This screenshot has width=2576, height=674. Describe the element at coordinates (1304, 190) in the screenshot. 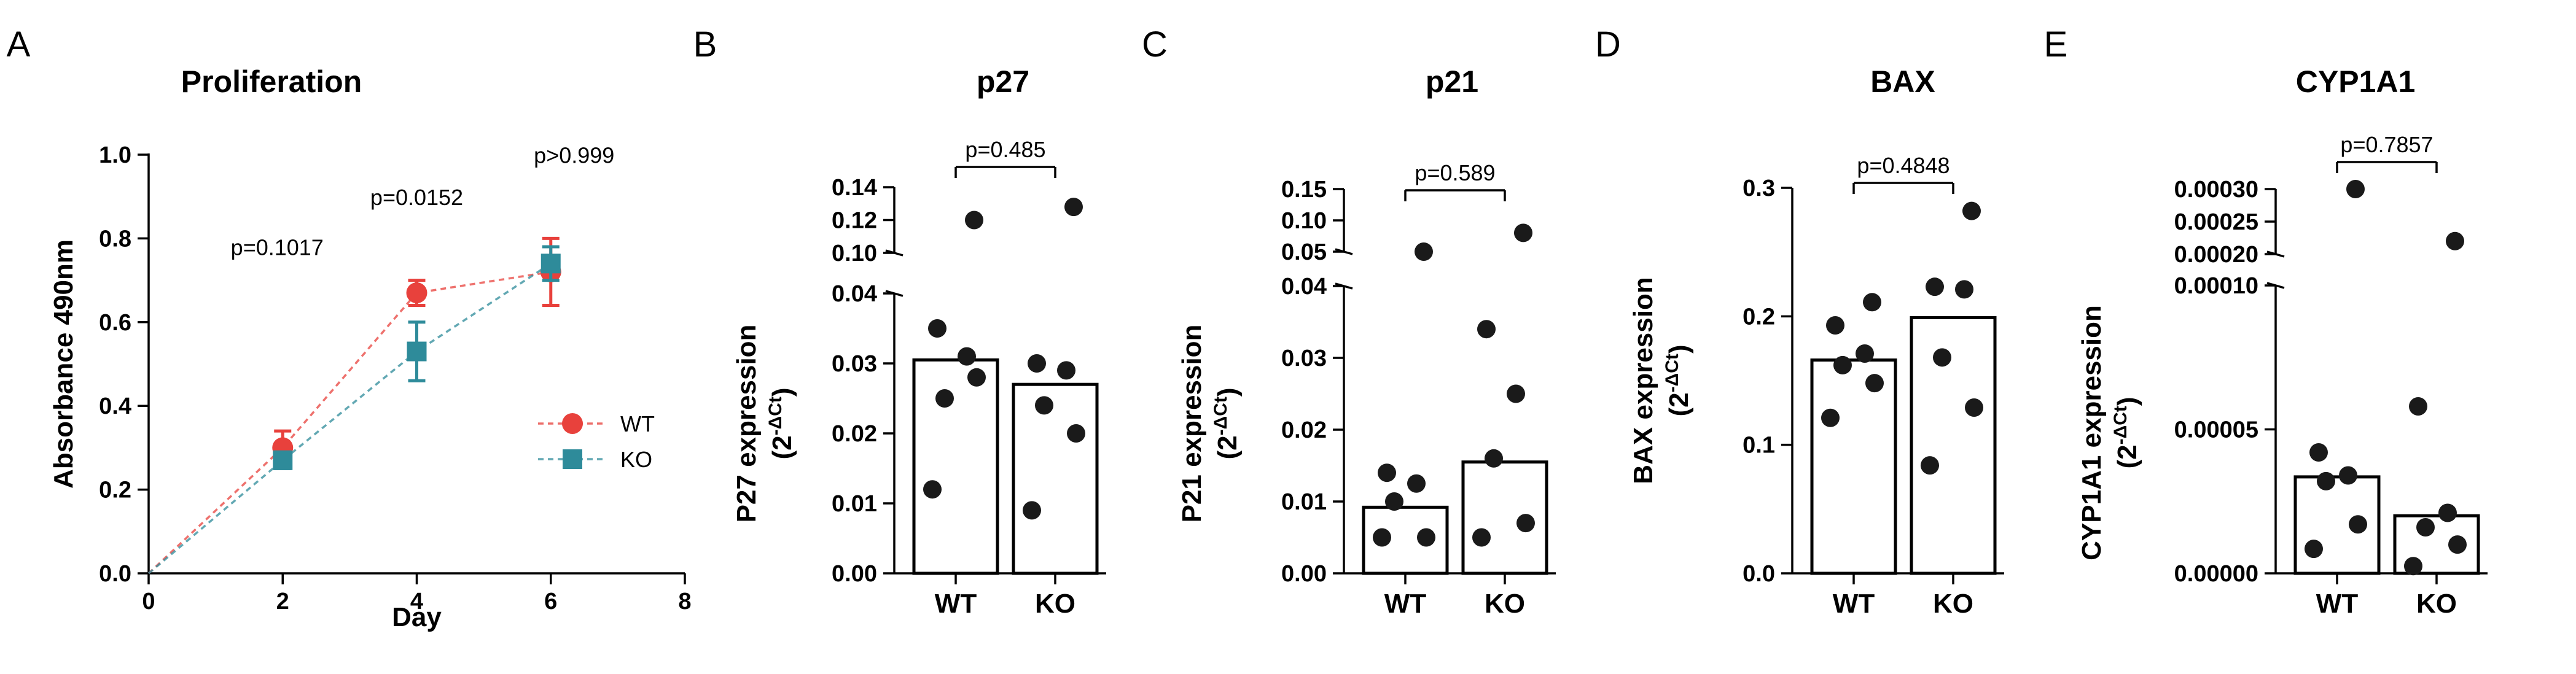

I see `y-tick-label-c: 0.15` at that location.